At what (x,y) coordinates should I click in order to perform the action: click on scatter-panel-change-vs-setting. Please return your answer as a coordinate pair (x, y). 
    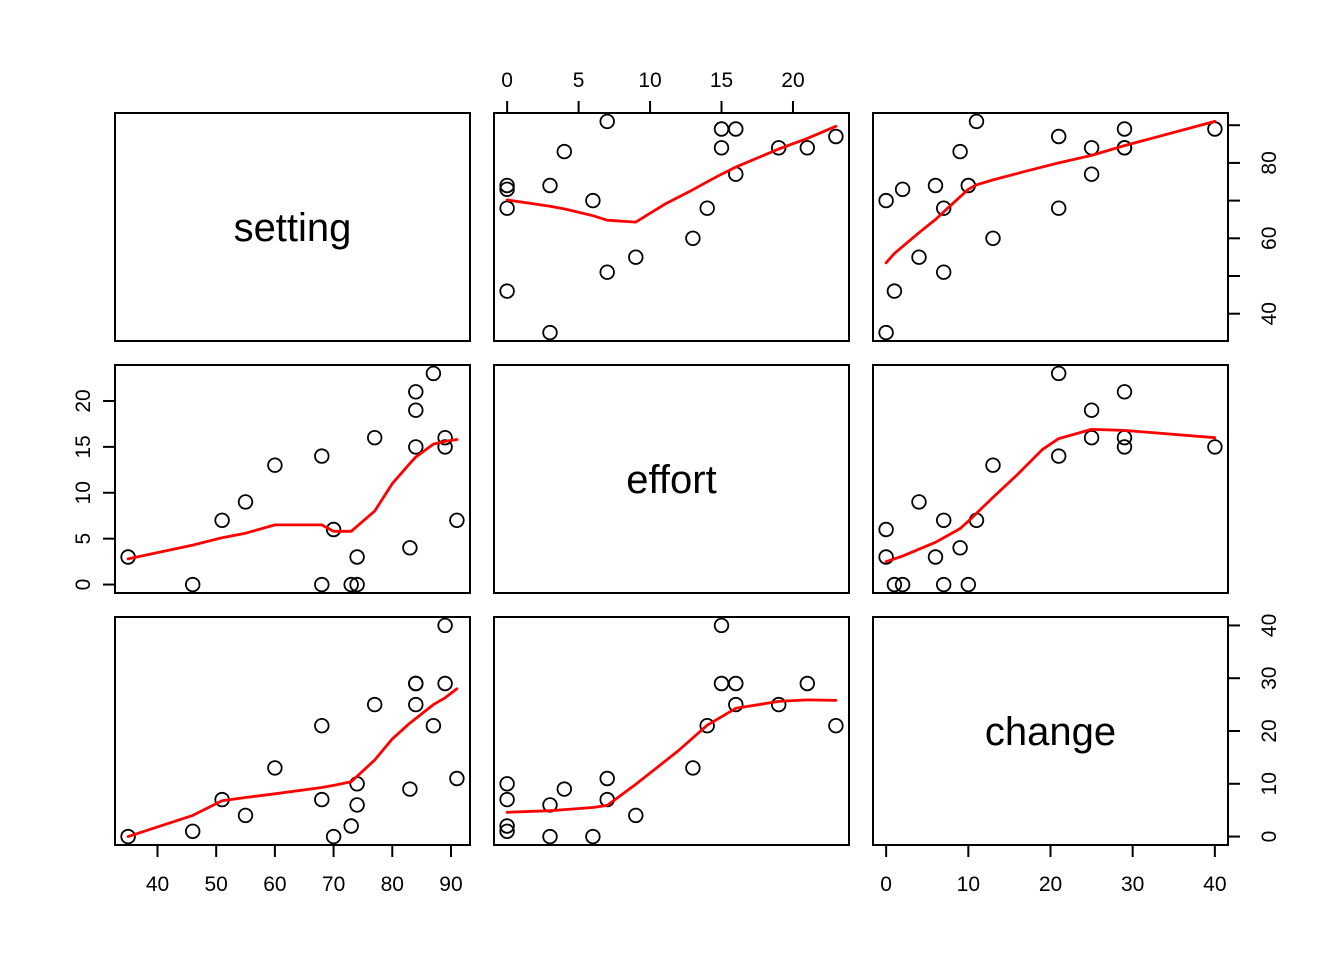
    Looking at the image, I should click on (292, 731).